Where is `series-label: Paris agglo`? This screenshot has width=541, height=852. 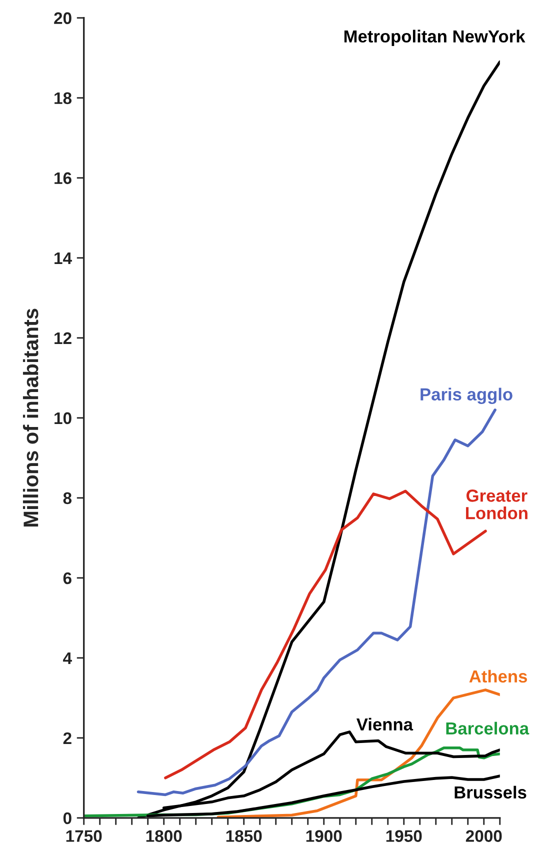
series-label: Paris agglo is located at coordinates (466, 396).